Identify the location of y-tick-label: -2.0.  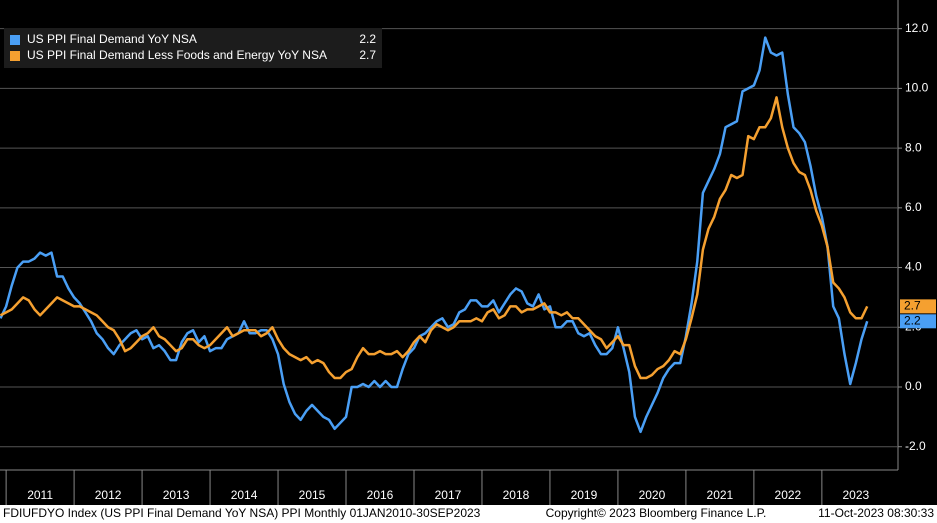
(915, 446).